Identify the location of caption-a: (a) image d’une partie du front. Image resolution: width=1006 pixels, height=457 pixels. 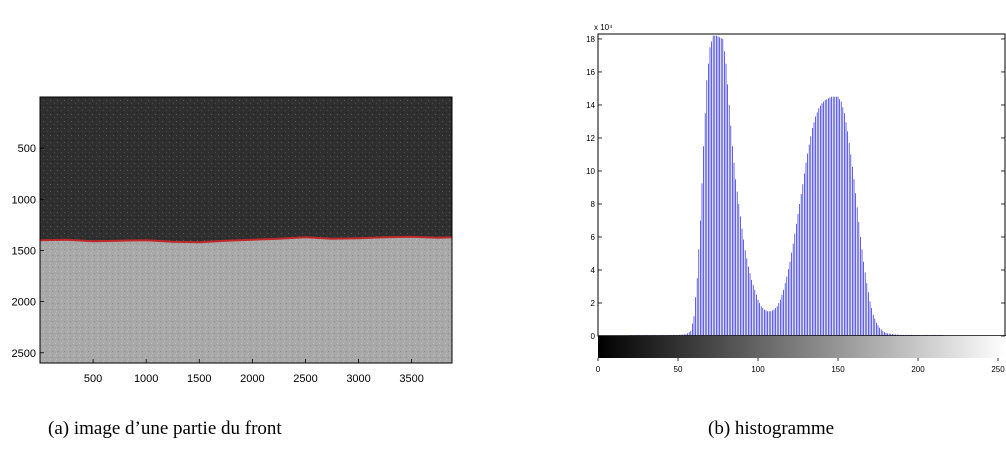
(165, 428).